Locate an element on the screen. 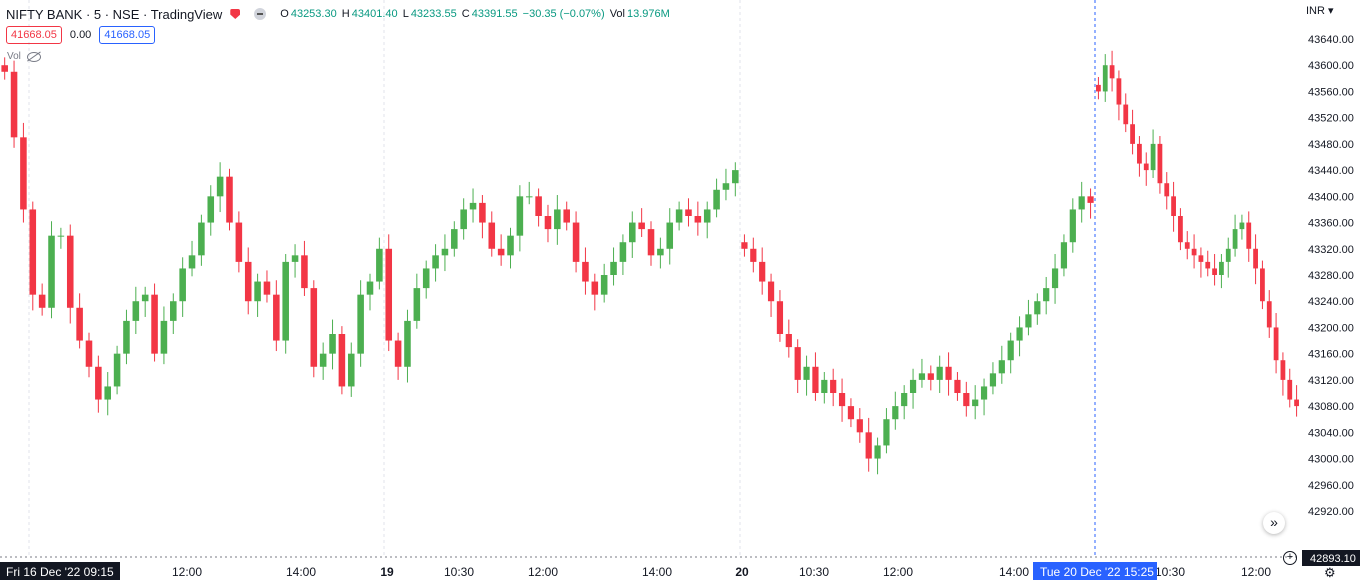 The height and width of the screenshot is (581, 1360). crosshair-time-left: Fri 16 Dec '22 09:15 is located at coordinates (60, 571).